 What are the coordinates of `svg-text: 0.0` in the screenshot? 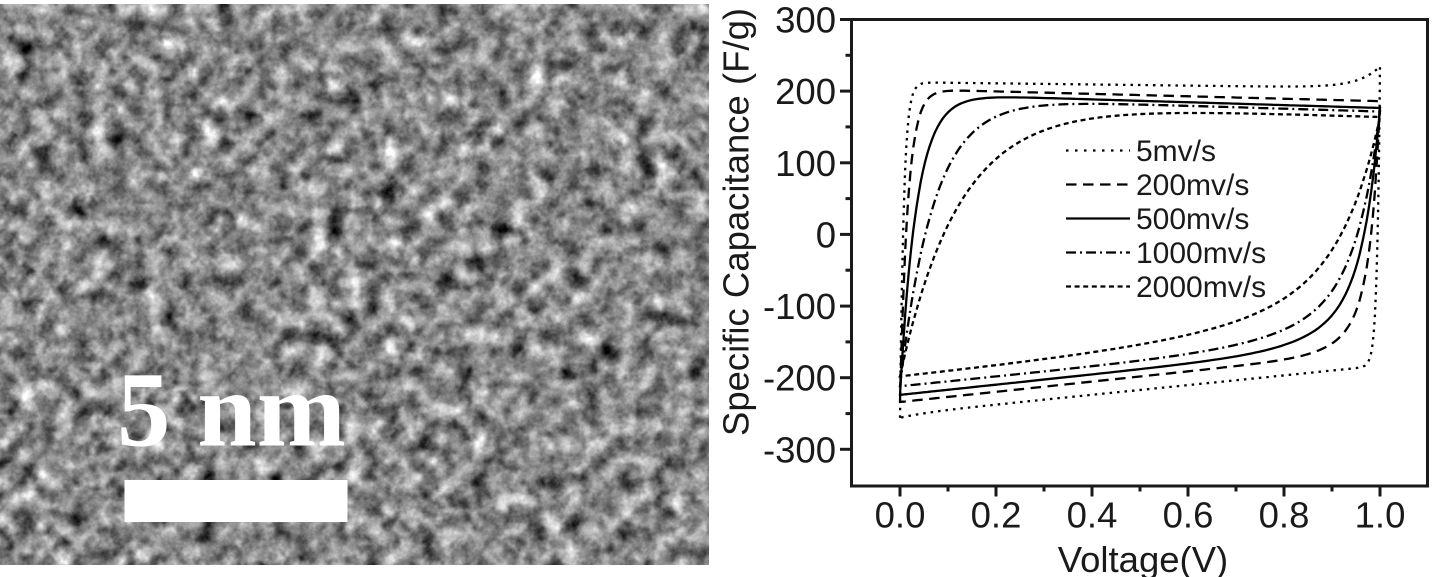 It's located at (900, 515).